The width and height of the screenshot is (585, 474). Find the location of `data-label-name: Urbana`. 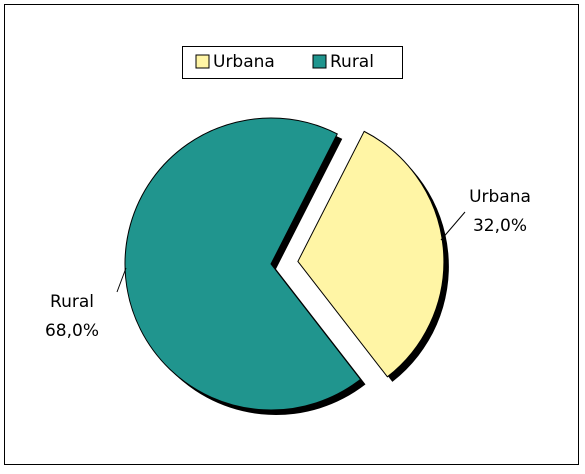

data-label-name: Urbana is located at coordinates (500, 197).